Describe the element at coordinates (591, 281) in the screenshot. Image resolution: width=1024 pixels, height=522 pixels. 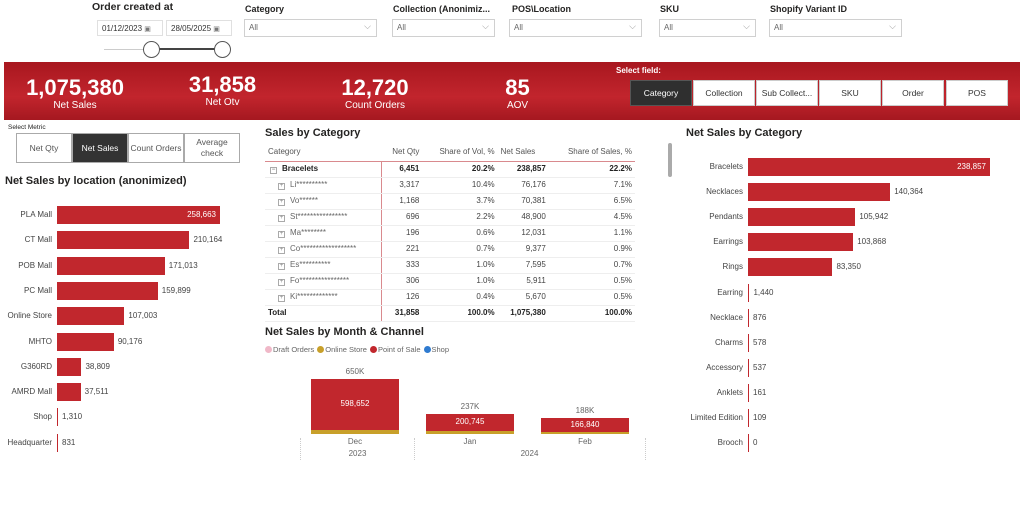
I see `table-cell: 0.5%` at that location.